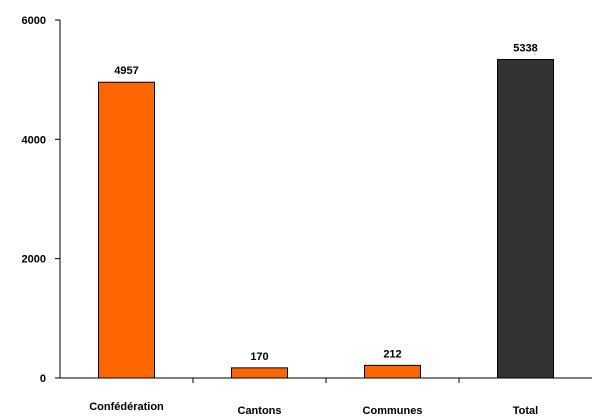  I want to click on category-label: Total, so click(525, 411).